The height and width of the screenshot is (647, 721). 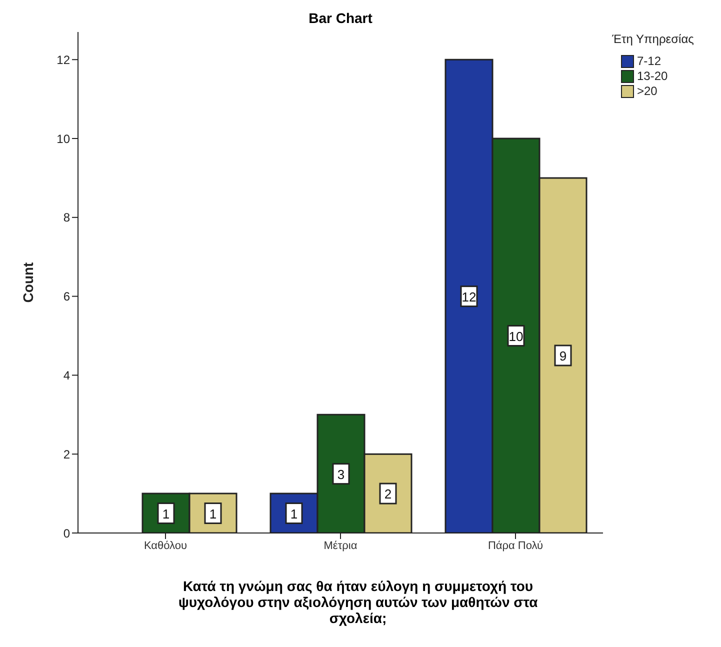 I want to click on chart-title: Bar Chart, so click(x=341, y=18).